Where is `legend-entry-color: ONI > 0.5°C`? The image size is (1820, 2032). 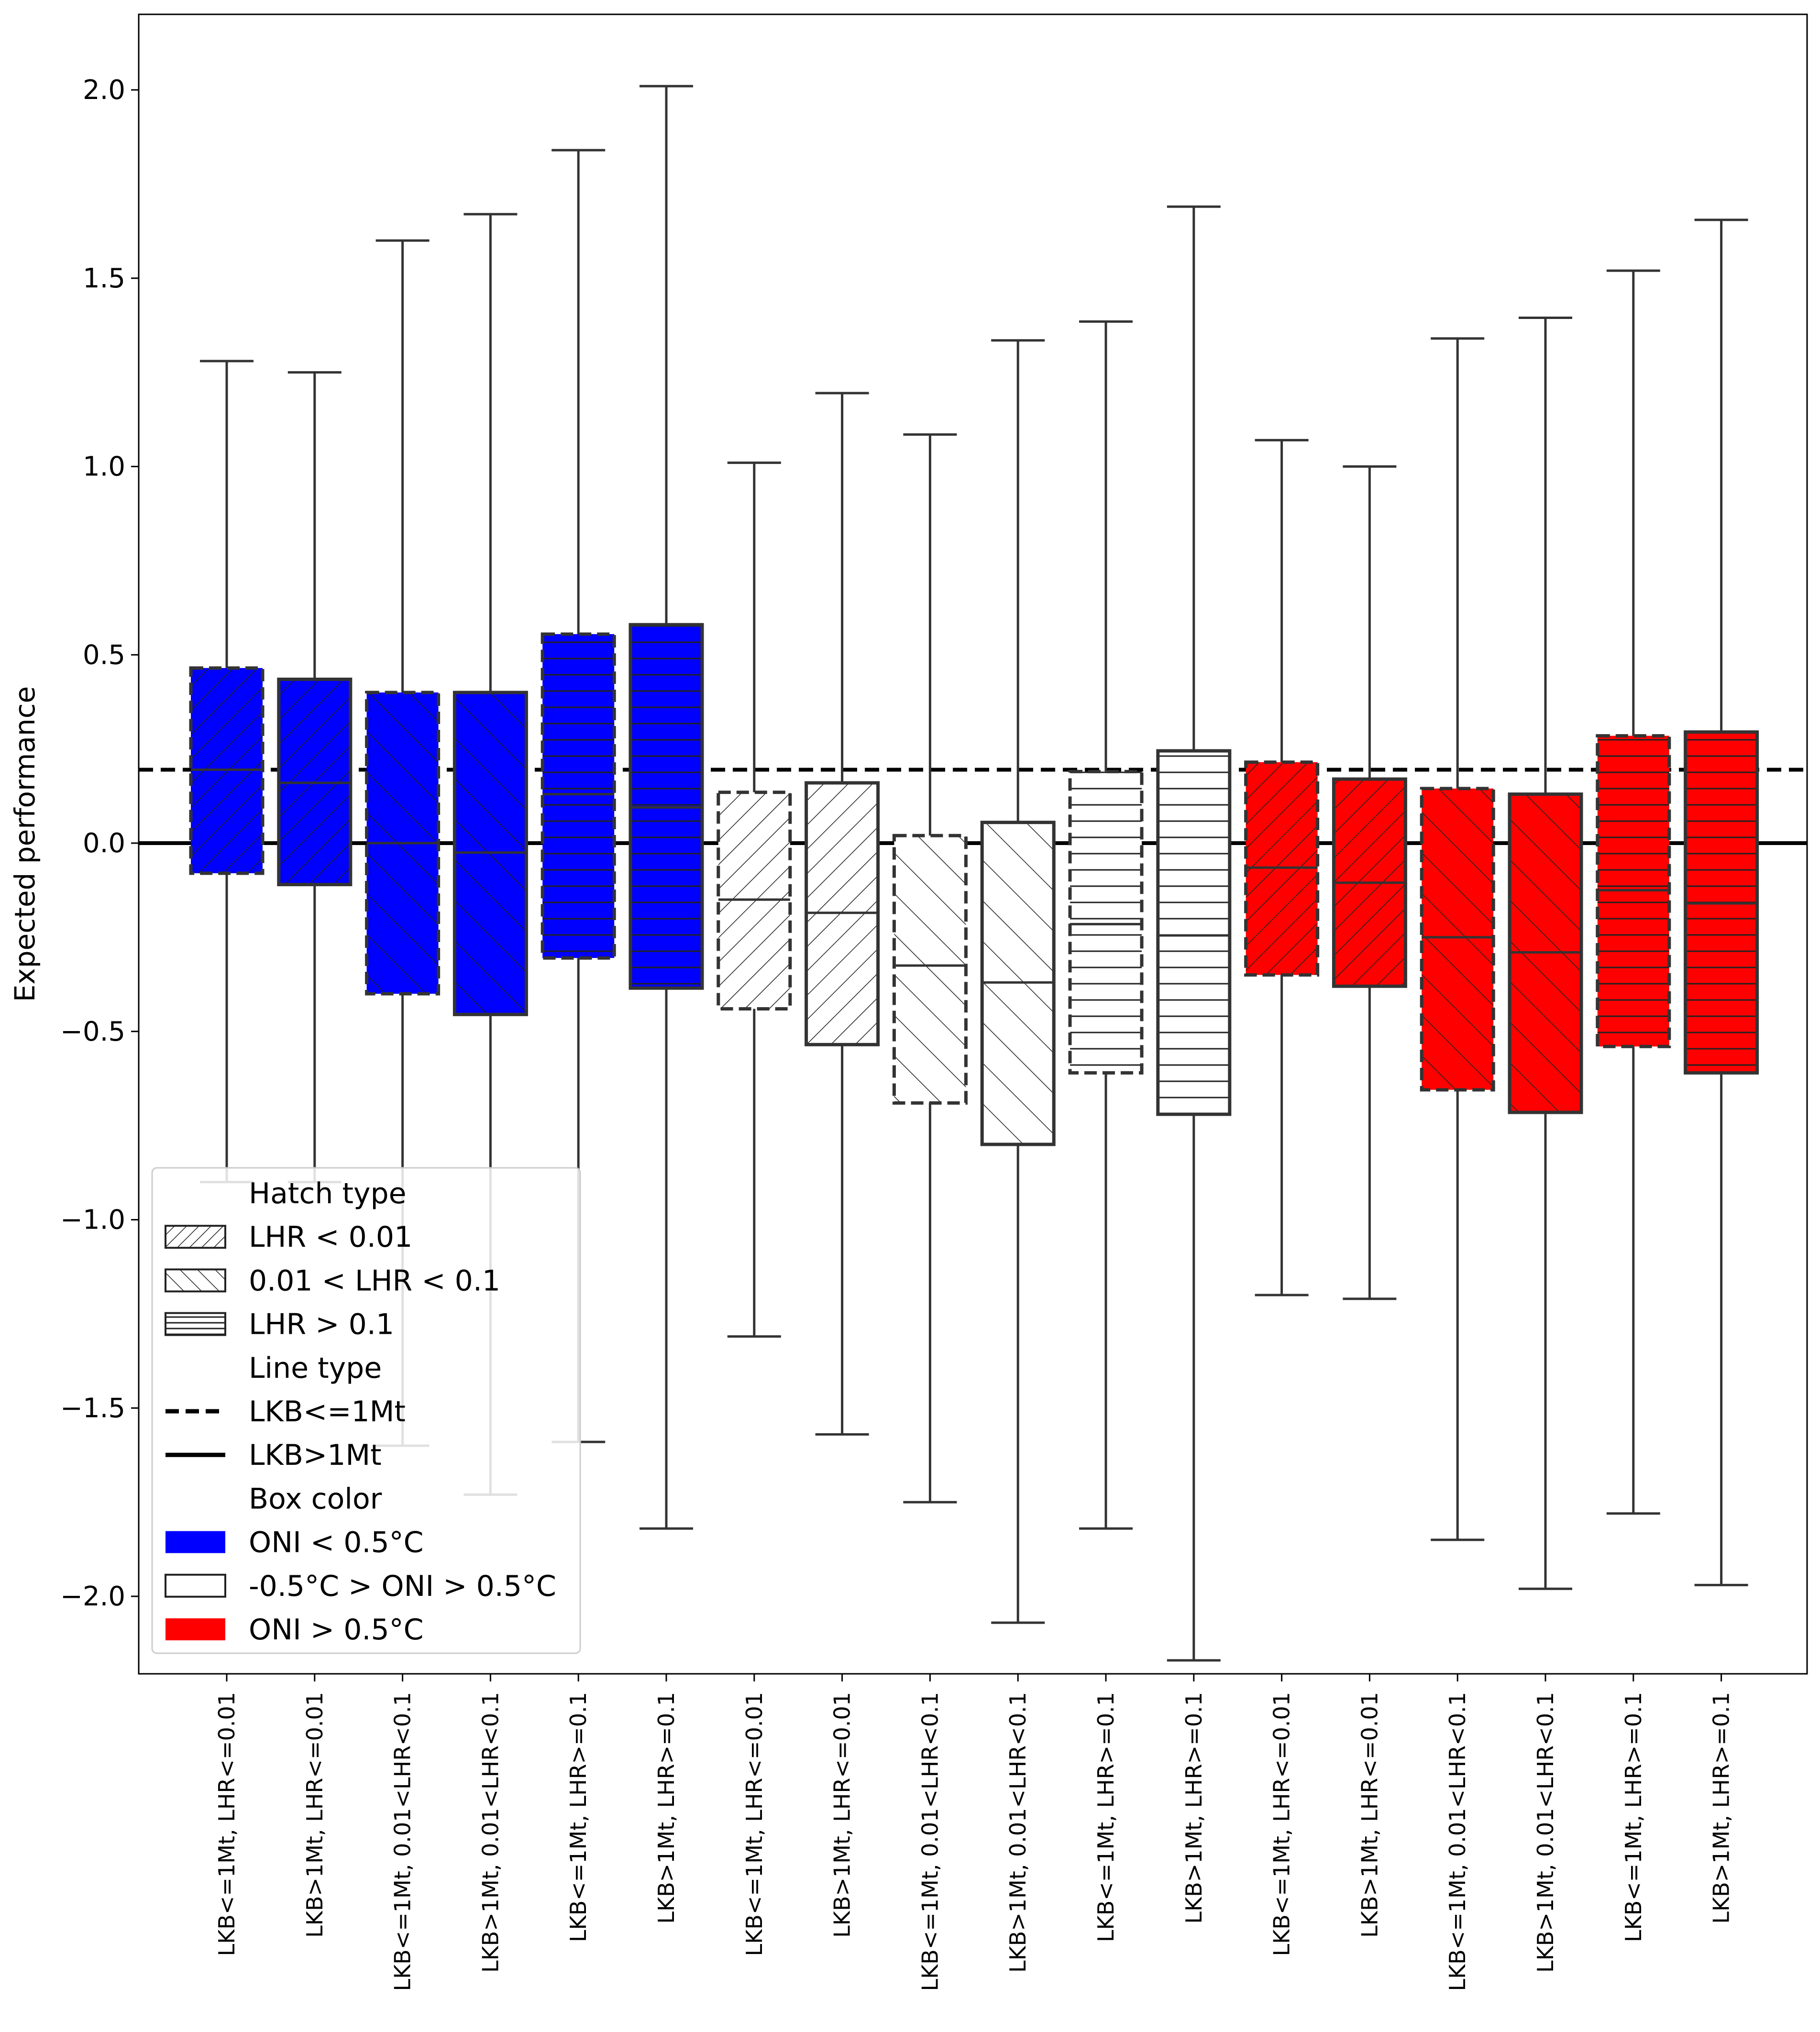 legend-entry-color: ONI > 0.5°C is located at coordinates (295, 1630).